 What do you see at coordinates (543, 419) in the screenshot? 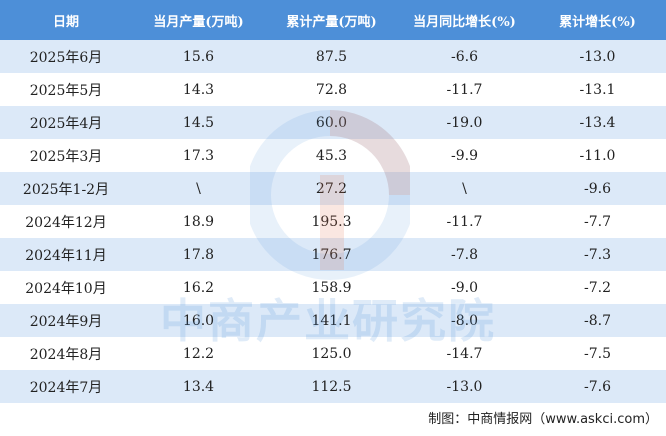
I see `source-note: 制图：中商情报网（www.askci.com）` at bounding box center [543, 419].